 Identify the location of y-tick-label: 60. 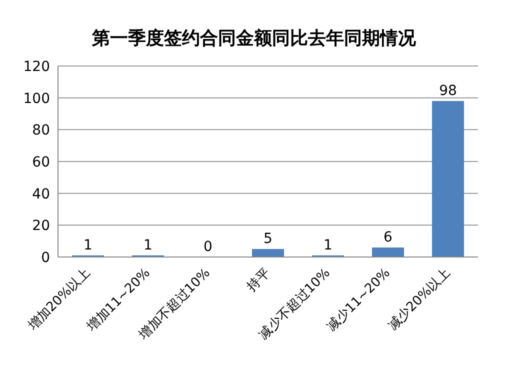
(41, 162).